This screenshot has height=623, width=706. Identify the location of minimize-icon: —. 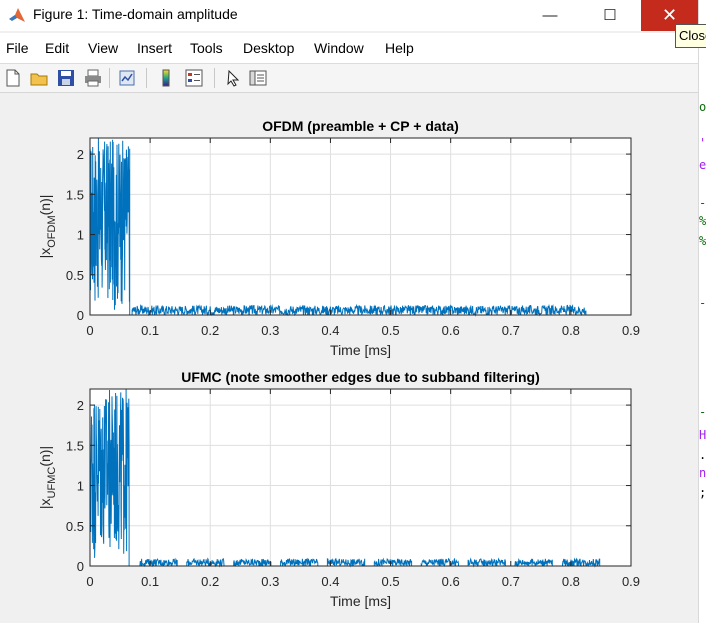
(550, 15).